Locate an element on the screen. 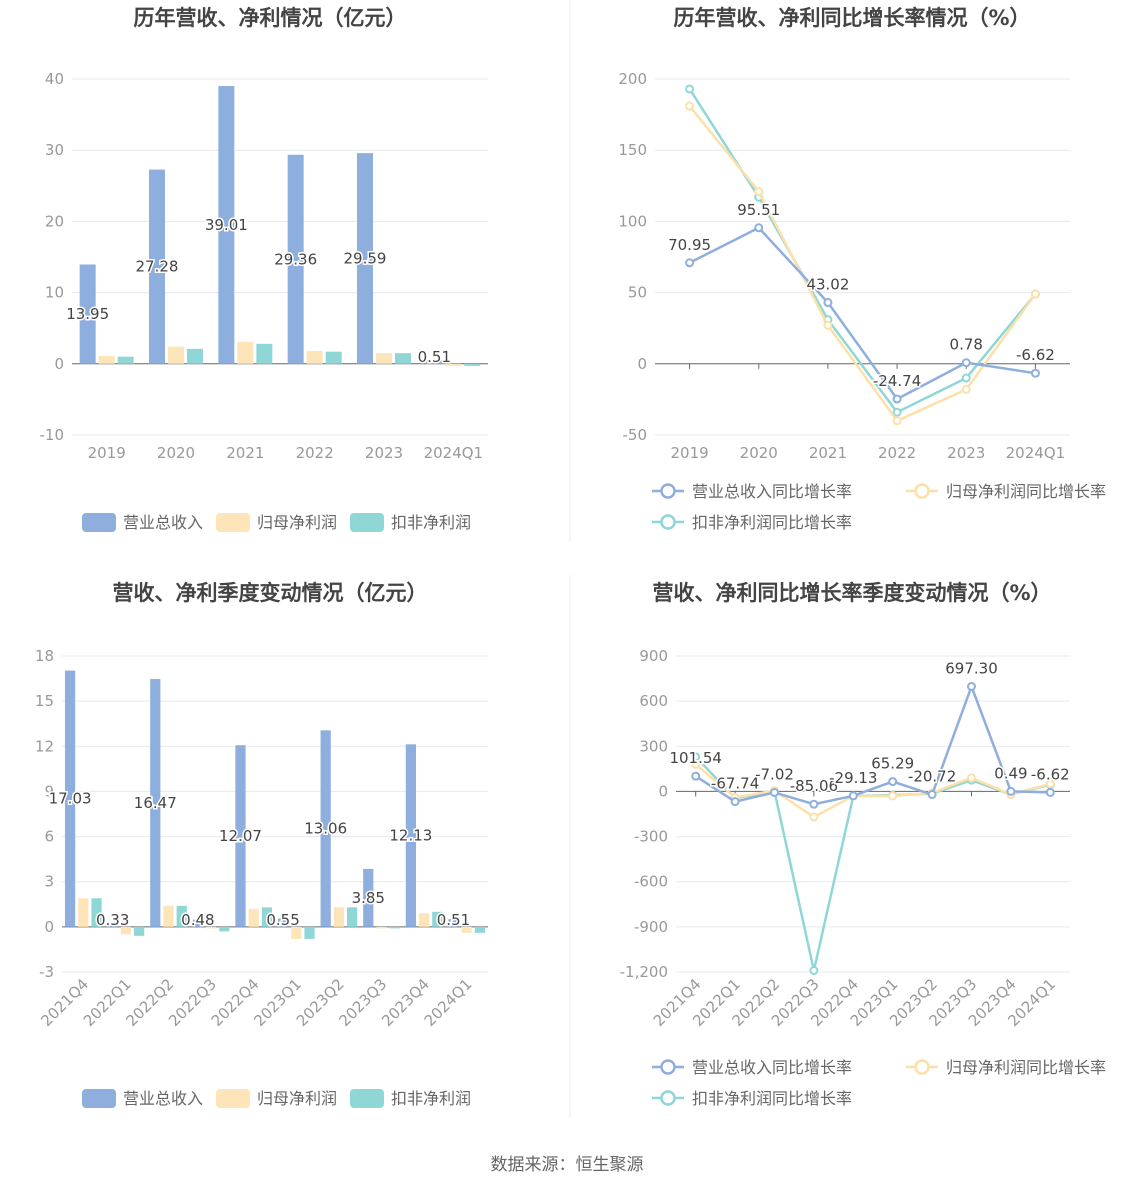 The image size is (1134, 1188). legend: 营业总收入 归母净利润 扣非净利润 is located at coordinates (276, 1098).